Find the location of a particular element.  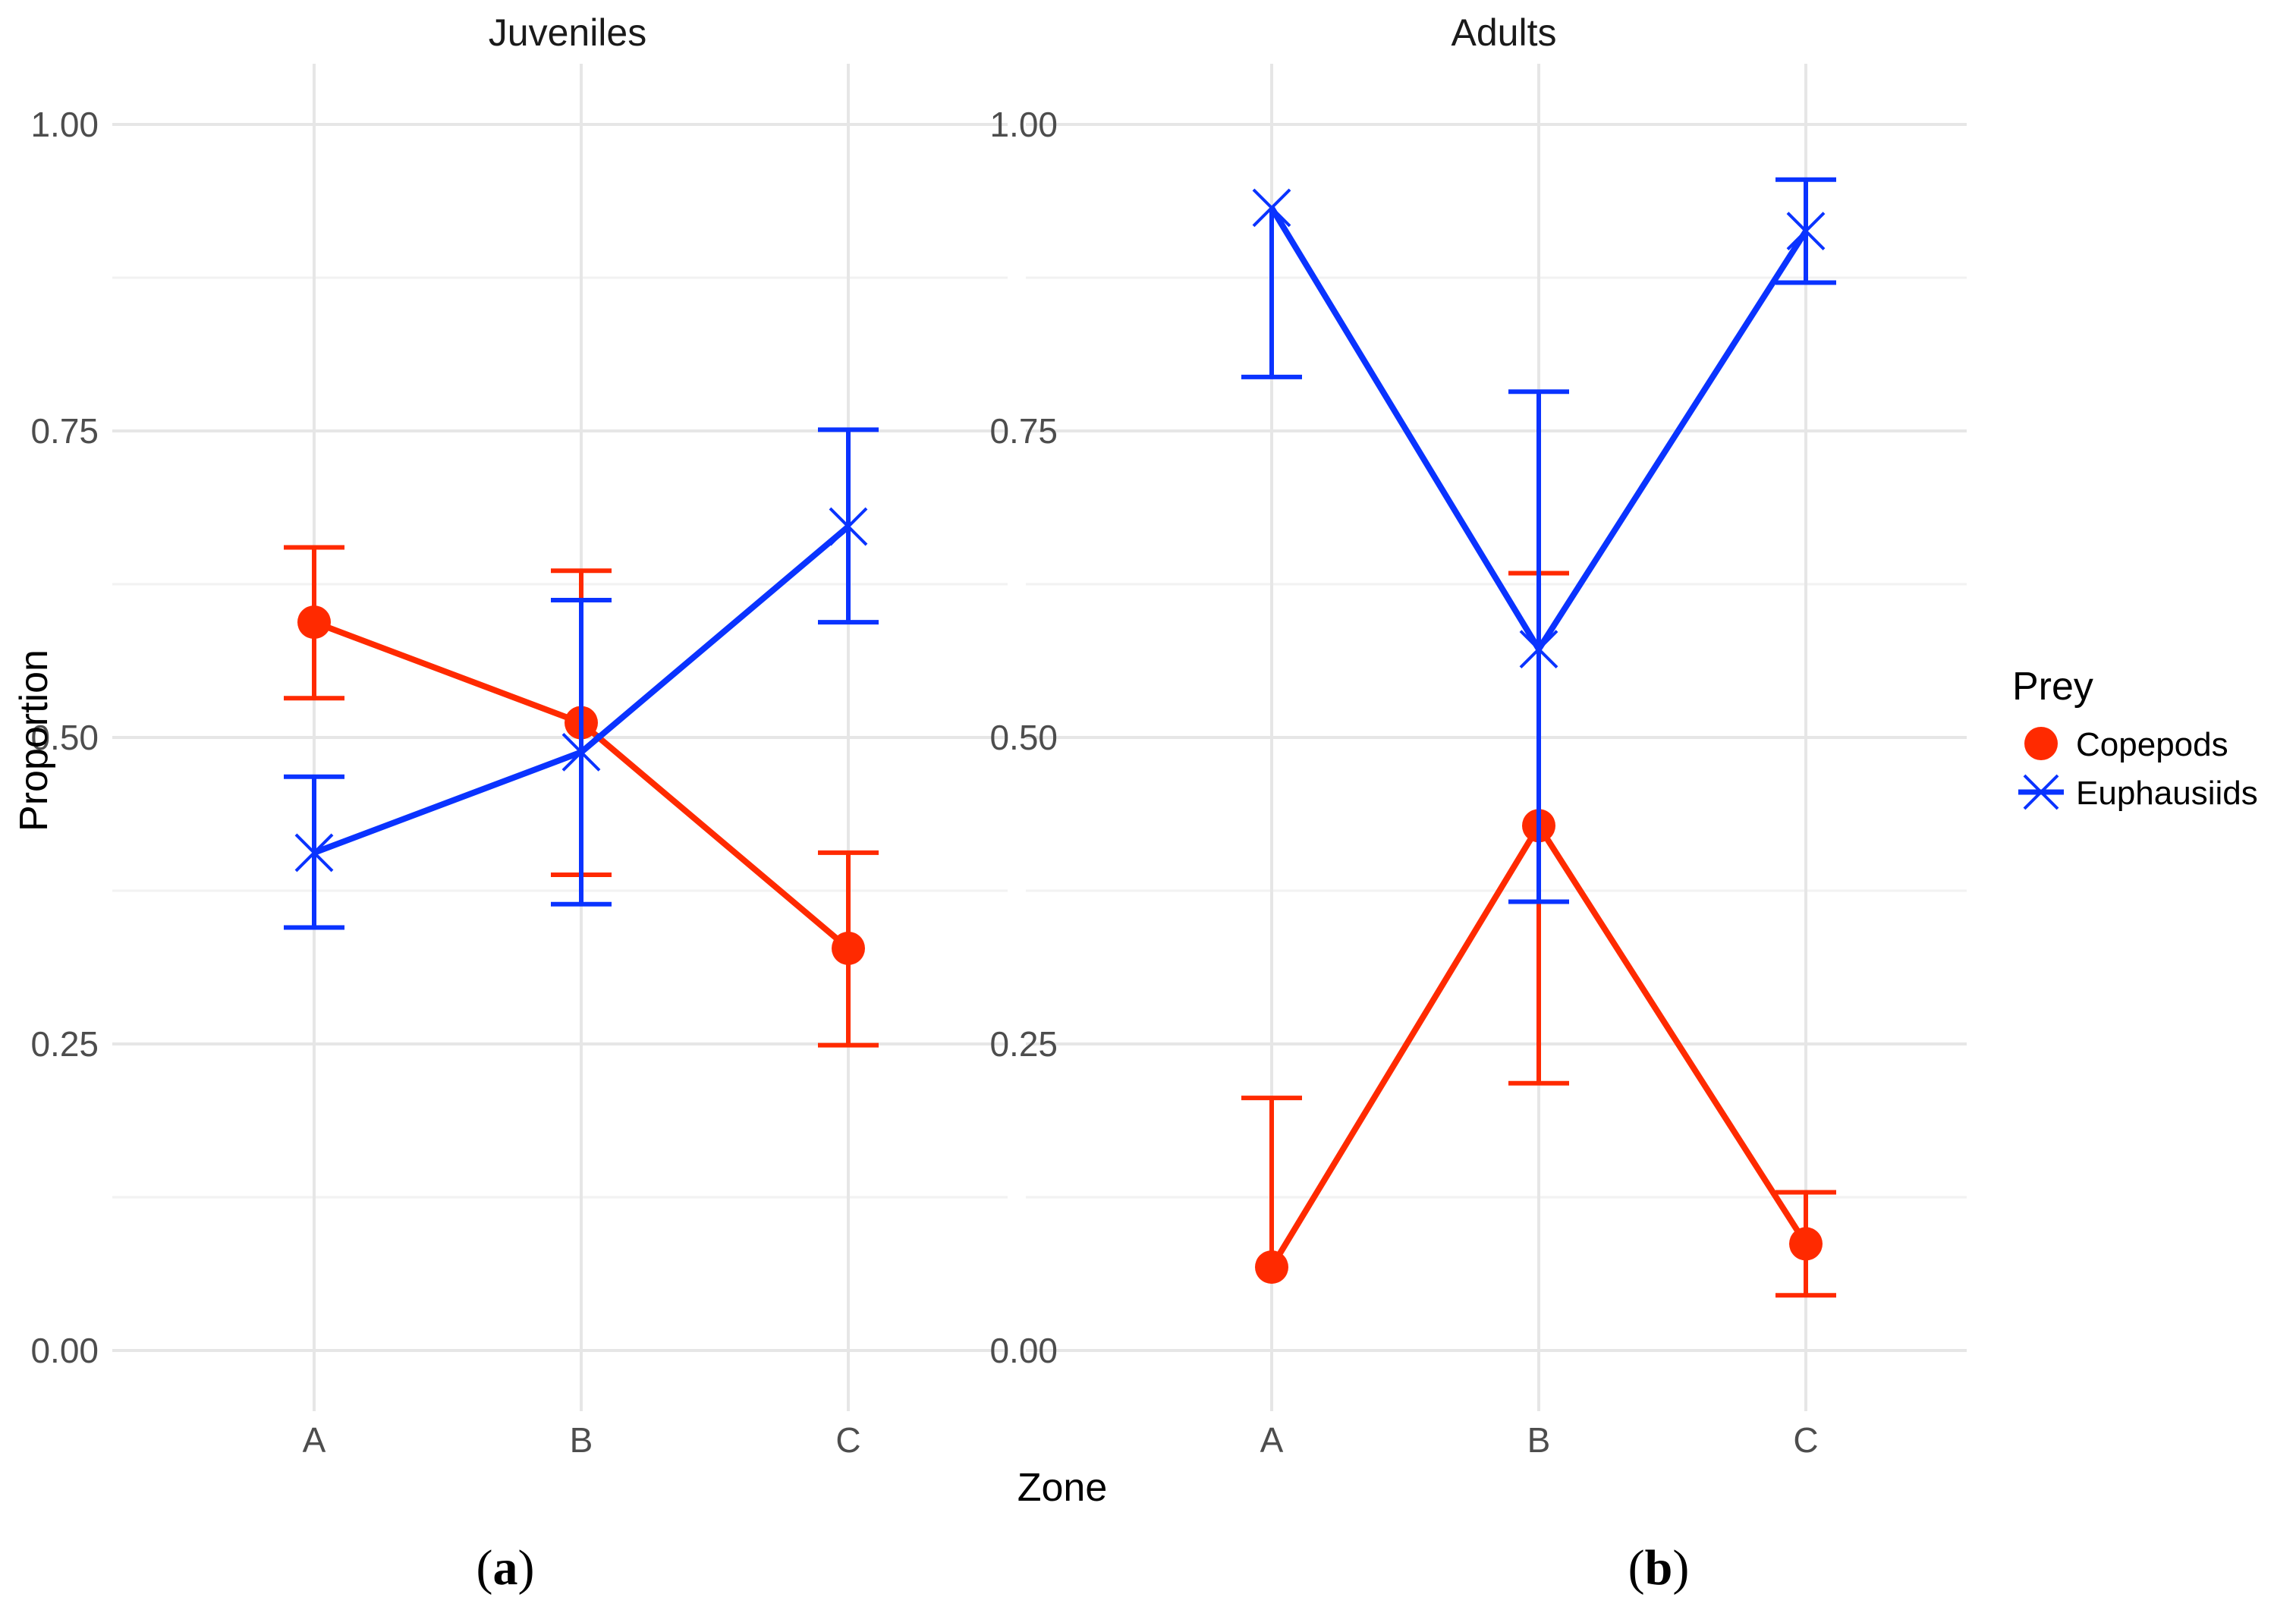

panel-caption: (b) is located at coordinates (1659, 1568).